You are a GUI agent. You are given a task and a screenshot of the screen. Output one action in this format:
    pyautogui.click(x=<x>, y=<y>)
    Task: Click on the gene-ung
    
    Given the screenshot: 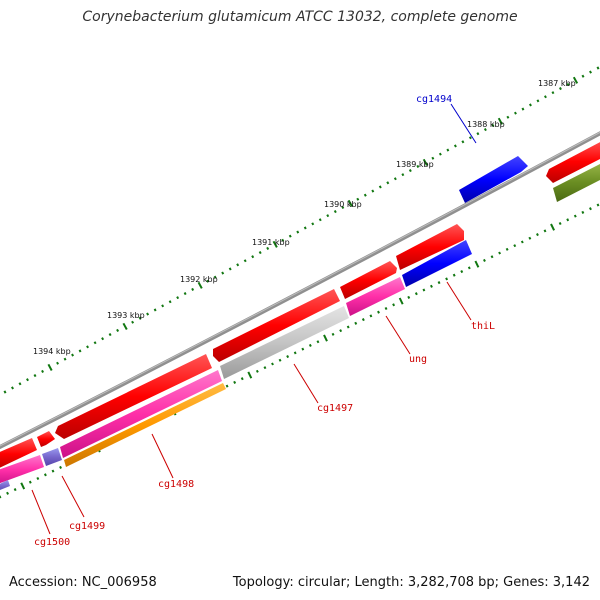 What is the action you would take?
    pyautogui.click(x=375, y=296)
    